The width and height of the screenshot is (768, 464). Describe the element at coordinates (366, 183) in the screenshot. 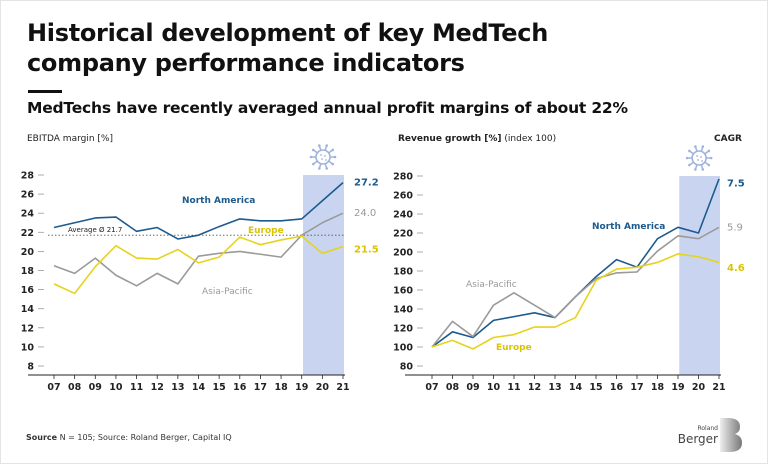

I see `chart1-end-label-north_america: 27.2` at that location.